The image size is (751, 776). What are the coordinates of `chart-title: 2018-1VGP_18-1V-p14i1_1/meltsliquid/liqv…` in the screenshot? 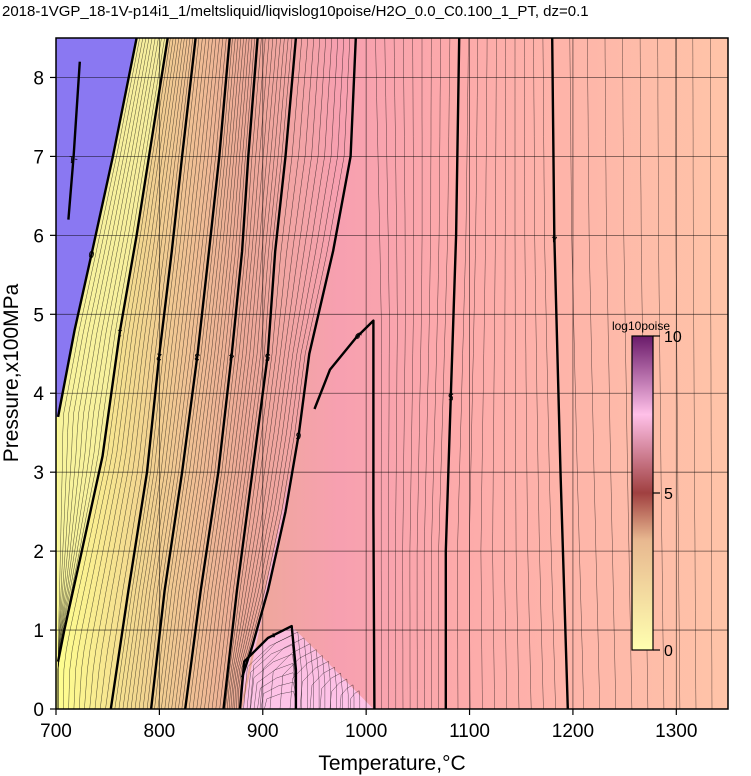 It's located at (295, 11).